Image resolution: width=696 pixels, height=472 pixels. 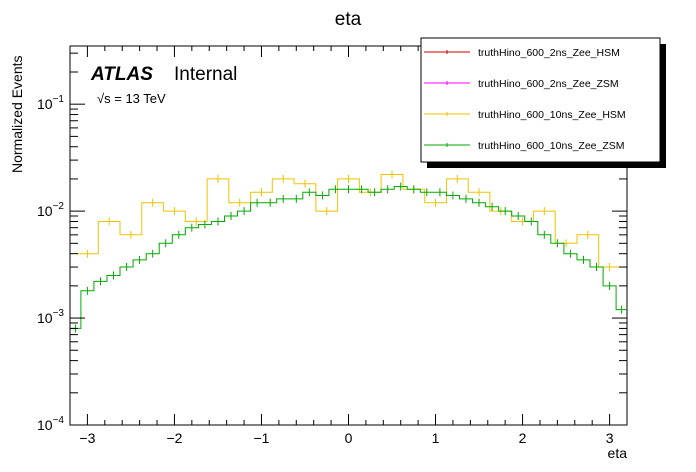 What do you see at coordinates (549, 53) in the screenshot?
I see `legend-label: truthHino_600_2ns_Zee_HSM` at bounding box center [549, 53].